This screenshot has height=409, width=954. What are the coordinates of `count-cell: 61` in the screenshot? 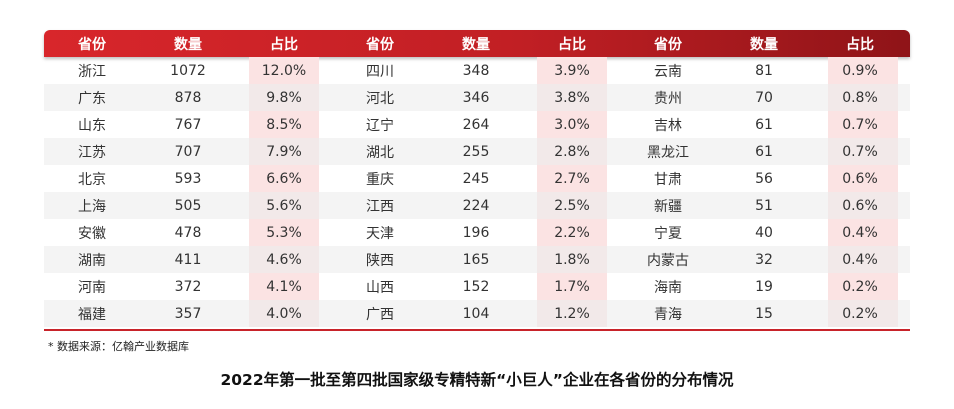 It's located at (764, 151).